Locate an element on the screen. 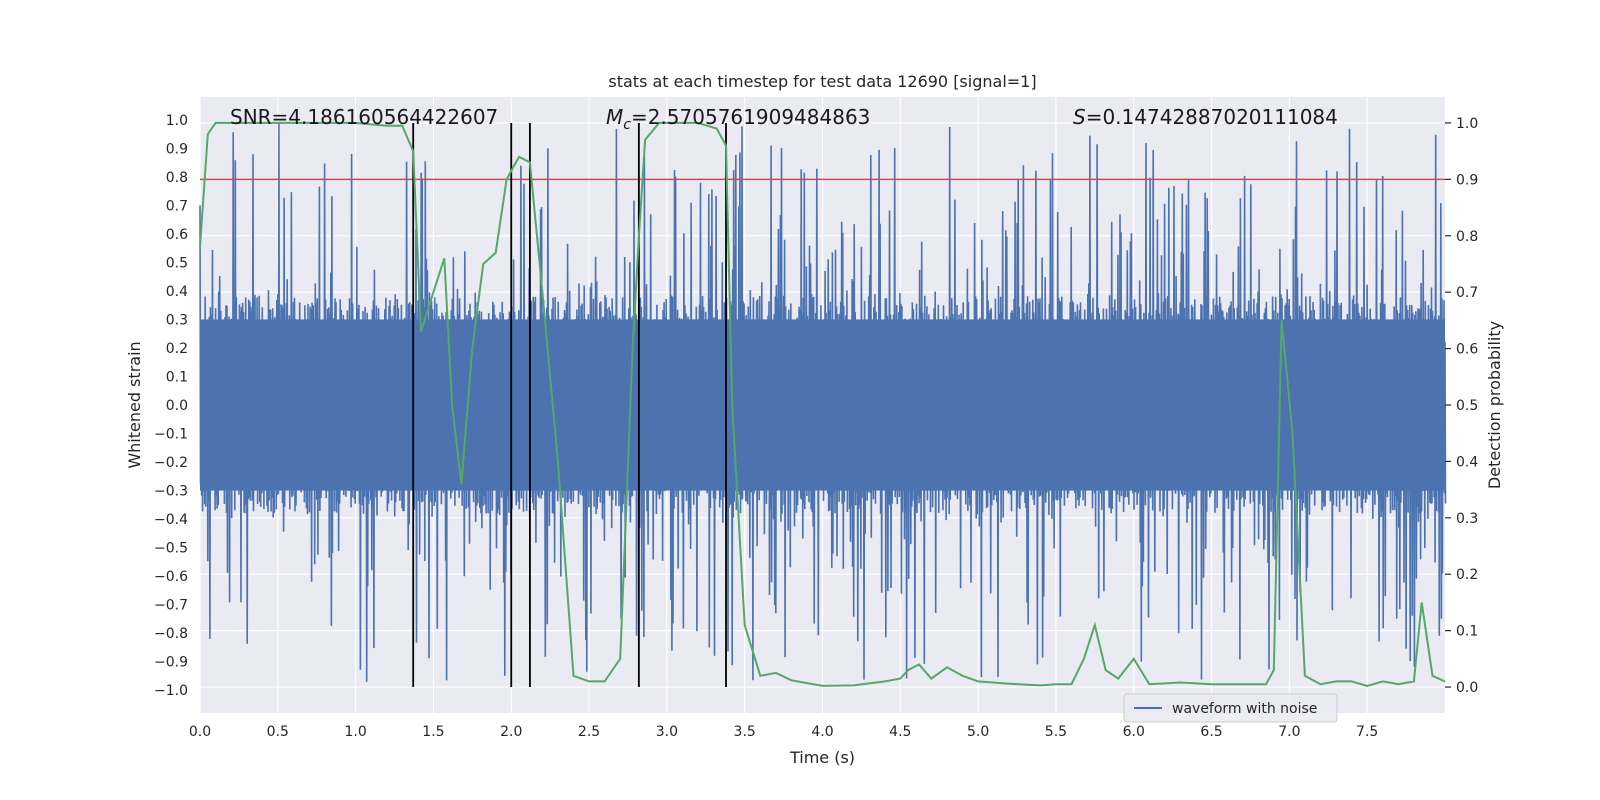  y-left-tick-label: −0.6 is located at coordinates (171, 577).